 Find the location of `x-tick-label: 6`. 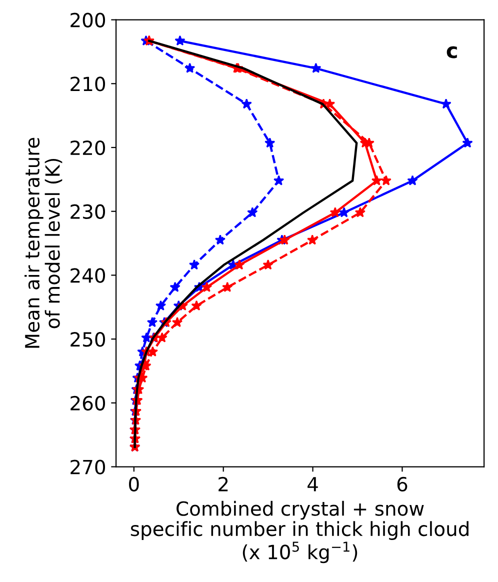

x-tick-label: 6 is located at coordinates (402, 484).